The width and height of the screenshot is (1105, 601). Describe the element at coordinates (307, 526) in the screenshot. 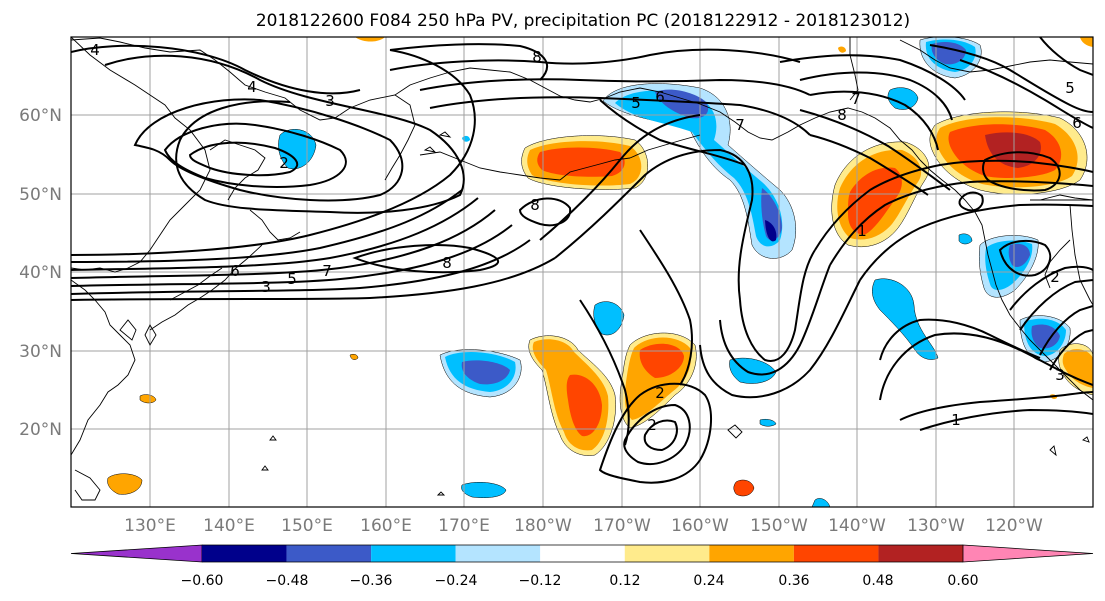

I see `lon-label: 150°E` at that location.